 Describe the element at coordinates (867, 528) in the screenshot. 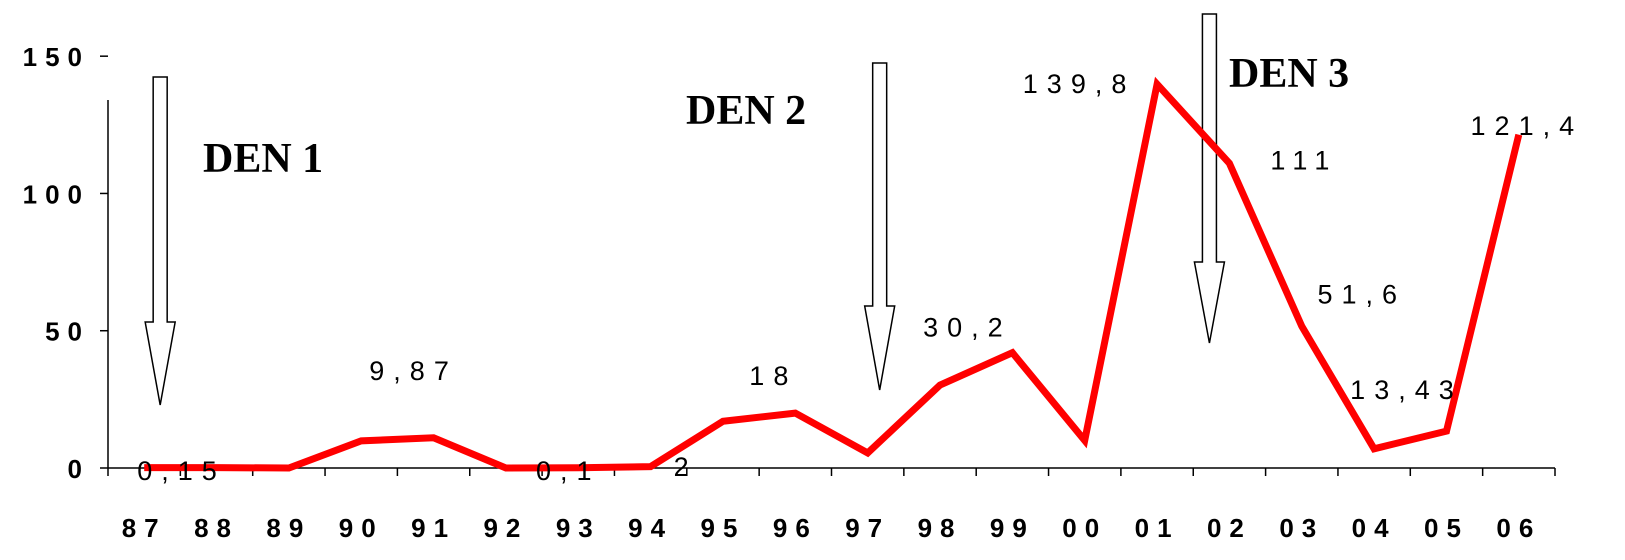

I see `x-tick-label: 97` at that location.